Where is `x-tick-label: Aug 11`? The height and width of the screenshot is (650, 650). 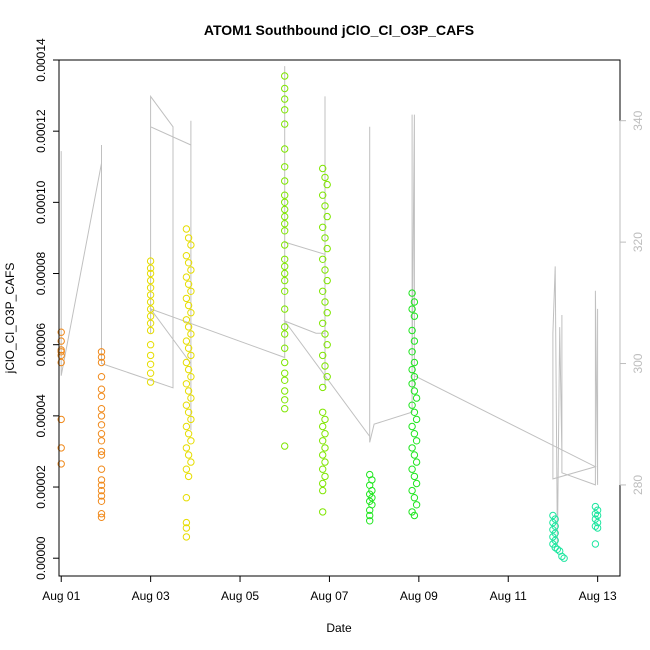
x-tick-label: Aug 11 is located at coordinates (508, 596).